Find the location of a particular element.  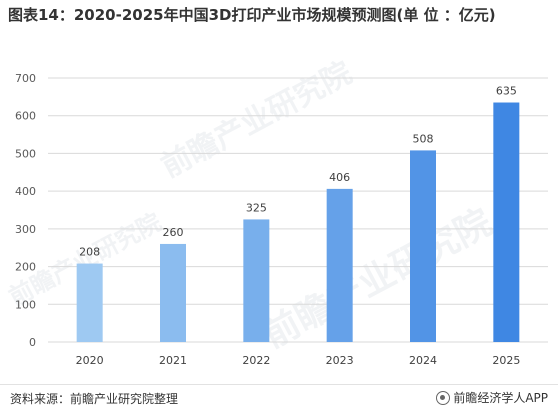

data-label: 635 is located at coordinates (506, 91).